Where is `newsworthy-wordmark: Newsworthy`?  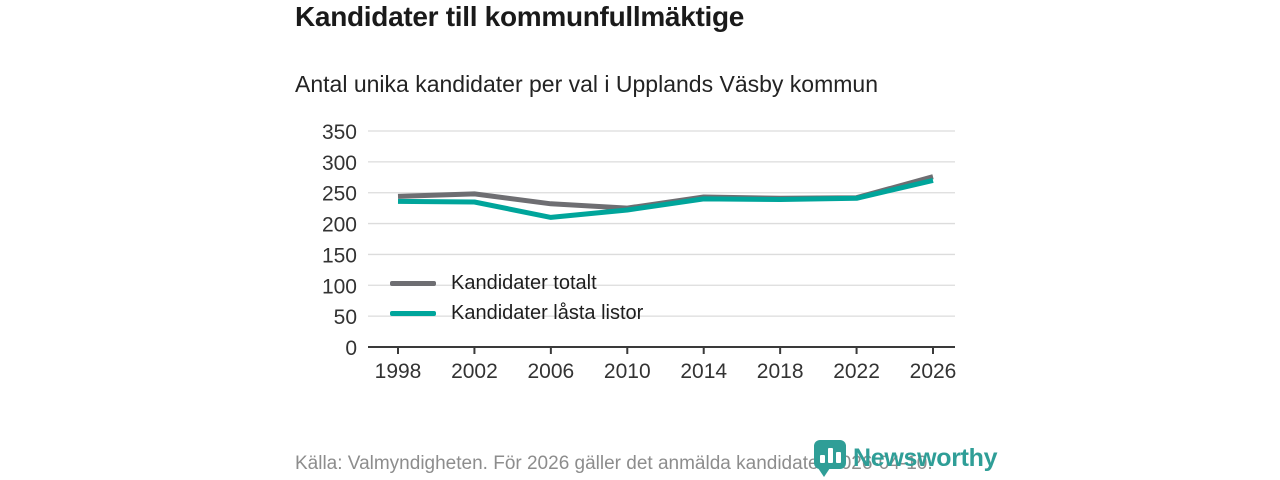 newsworthy-wordmark: Newsworthy is located at coordinates (925, 458).